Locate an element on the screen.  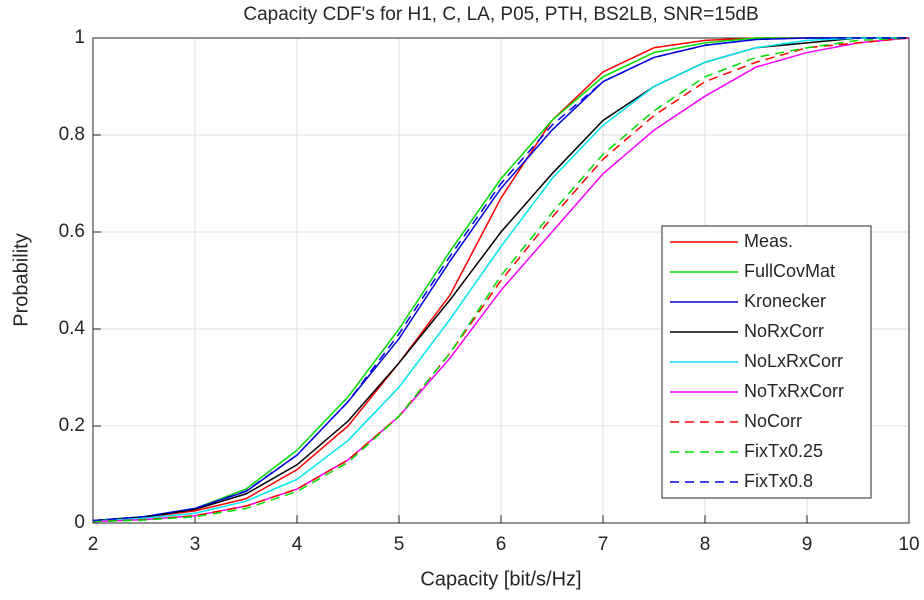
x-tick-label: 7 is located at coordinates (603, 544).